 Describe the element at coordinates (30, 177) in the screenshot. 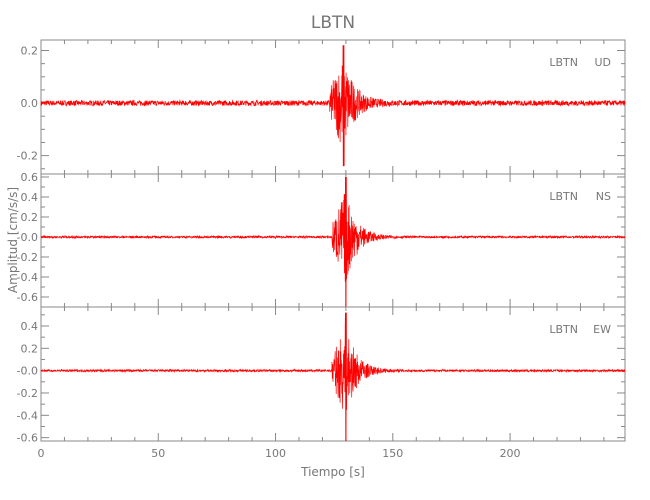

I see `y-tick-label: 0.6` at that location.